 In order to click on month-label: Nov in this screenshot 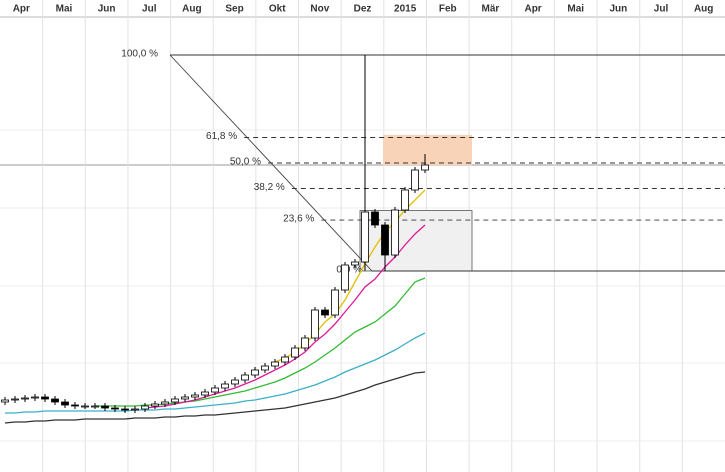, I will do `click(319, 9)`.